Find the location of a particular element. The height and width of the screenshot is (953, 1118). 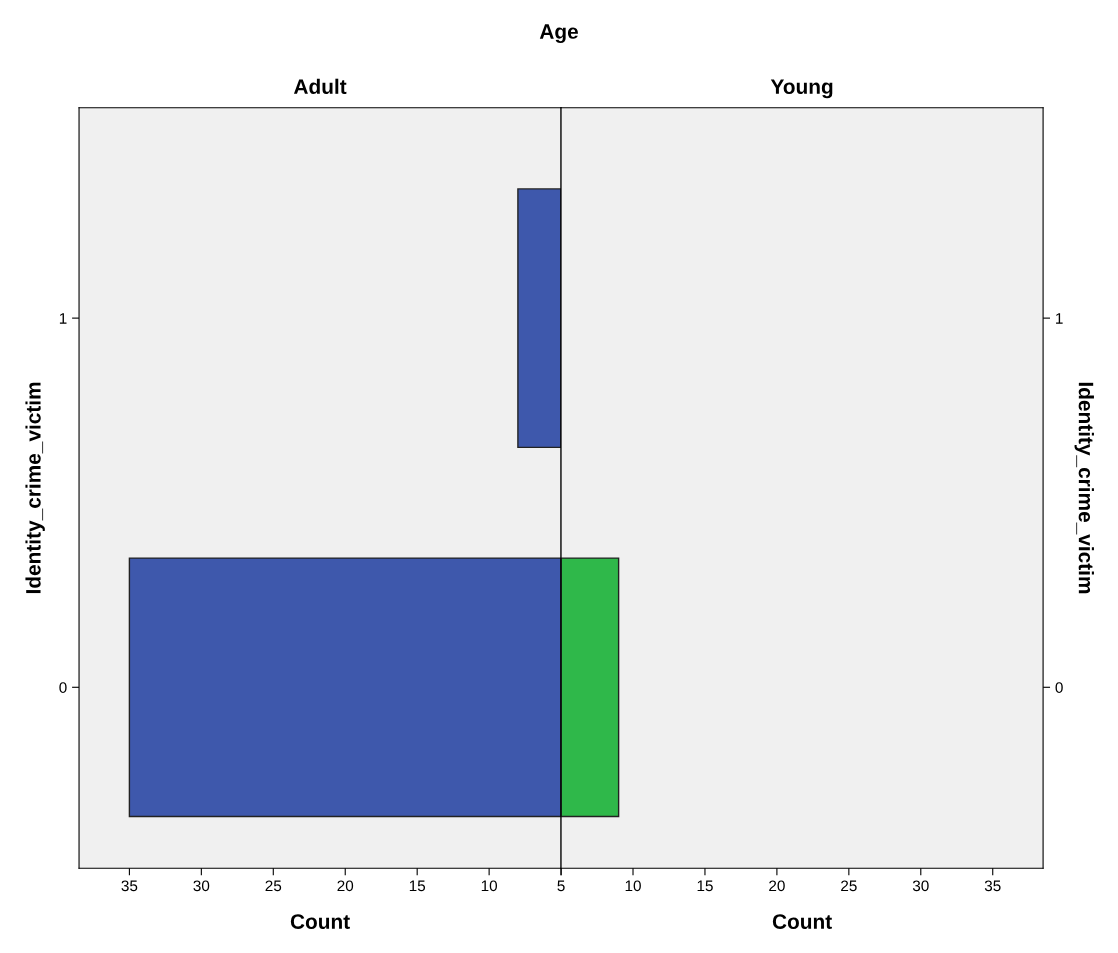

text: Age is located at coordinates (558, 34).